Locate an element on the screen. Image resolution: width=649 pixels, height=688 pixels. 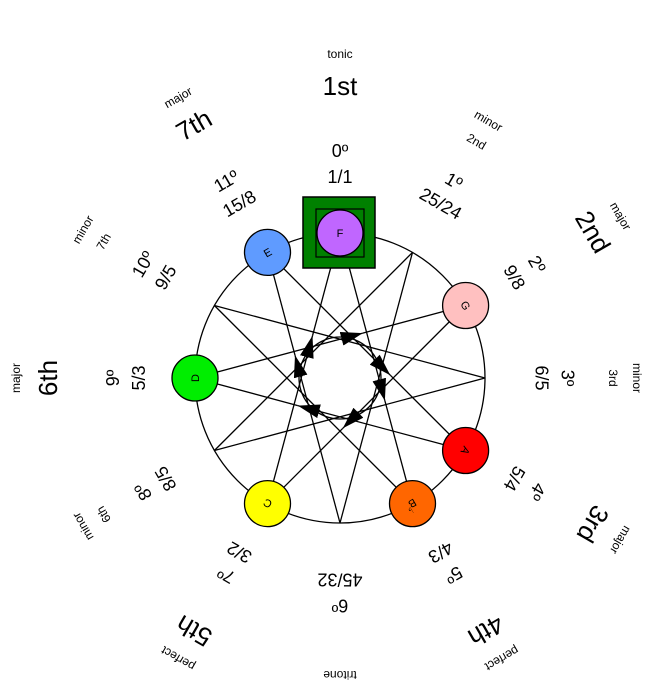
note-label: D is located at coordinates (196, 378).